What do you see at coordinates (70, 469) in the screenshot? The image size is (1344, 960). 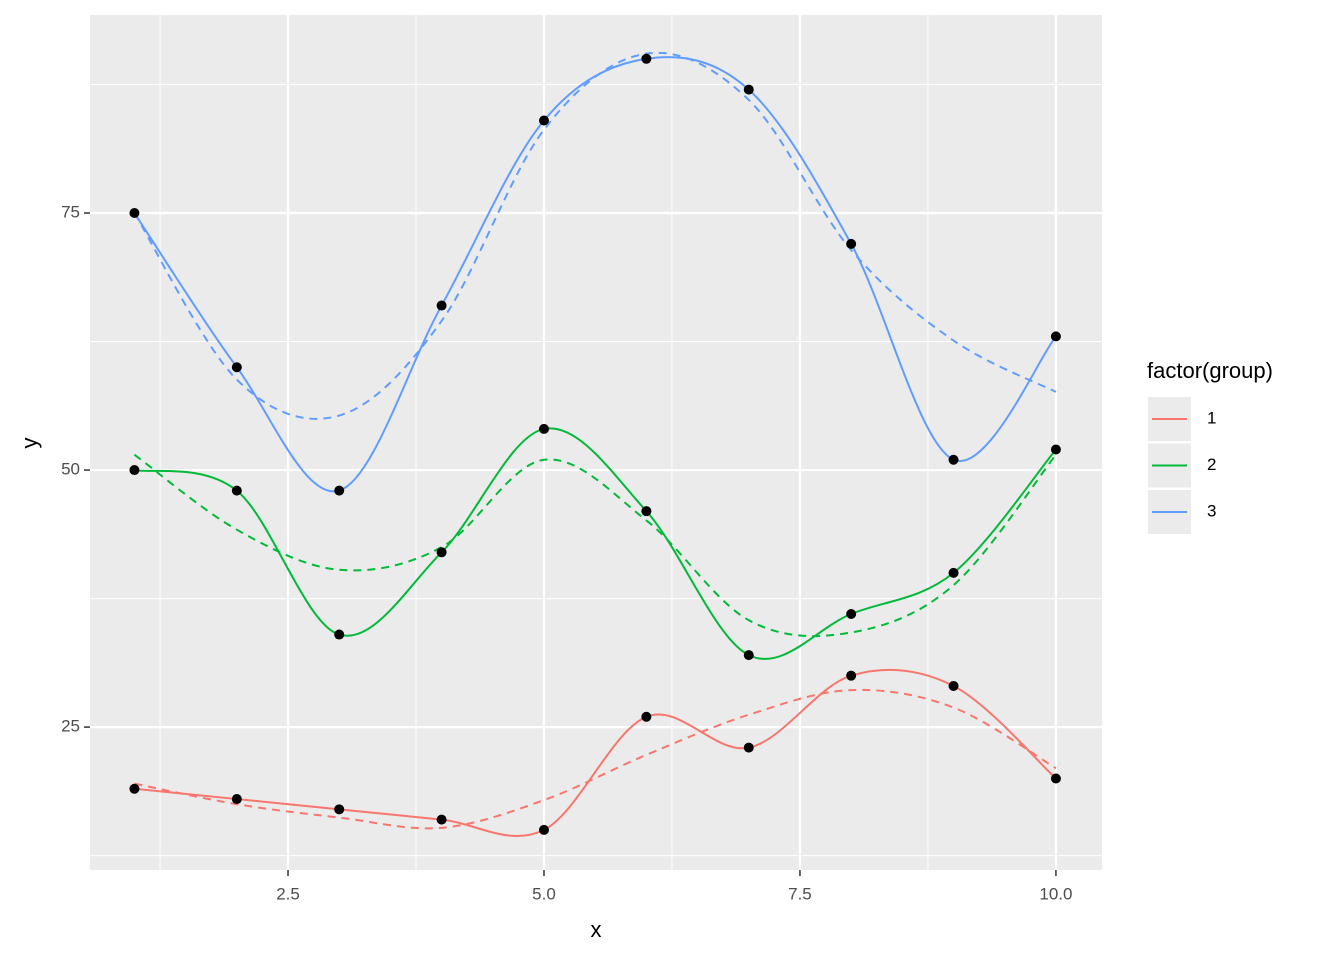 I see `y-tick-label: 50` at bounding box center [70, 469].